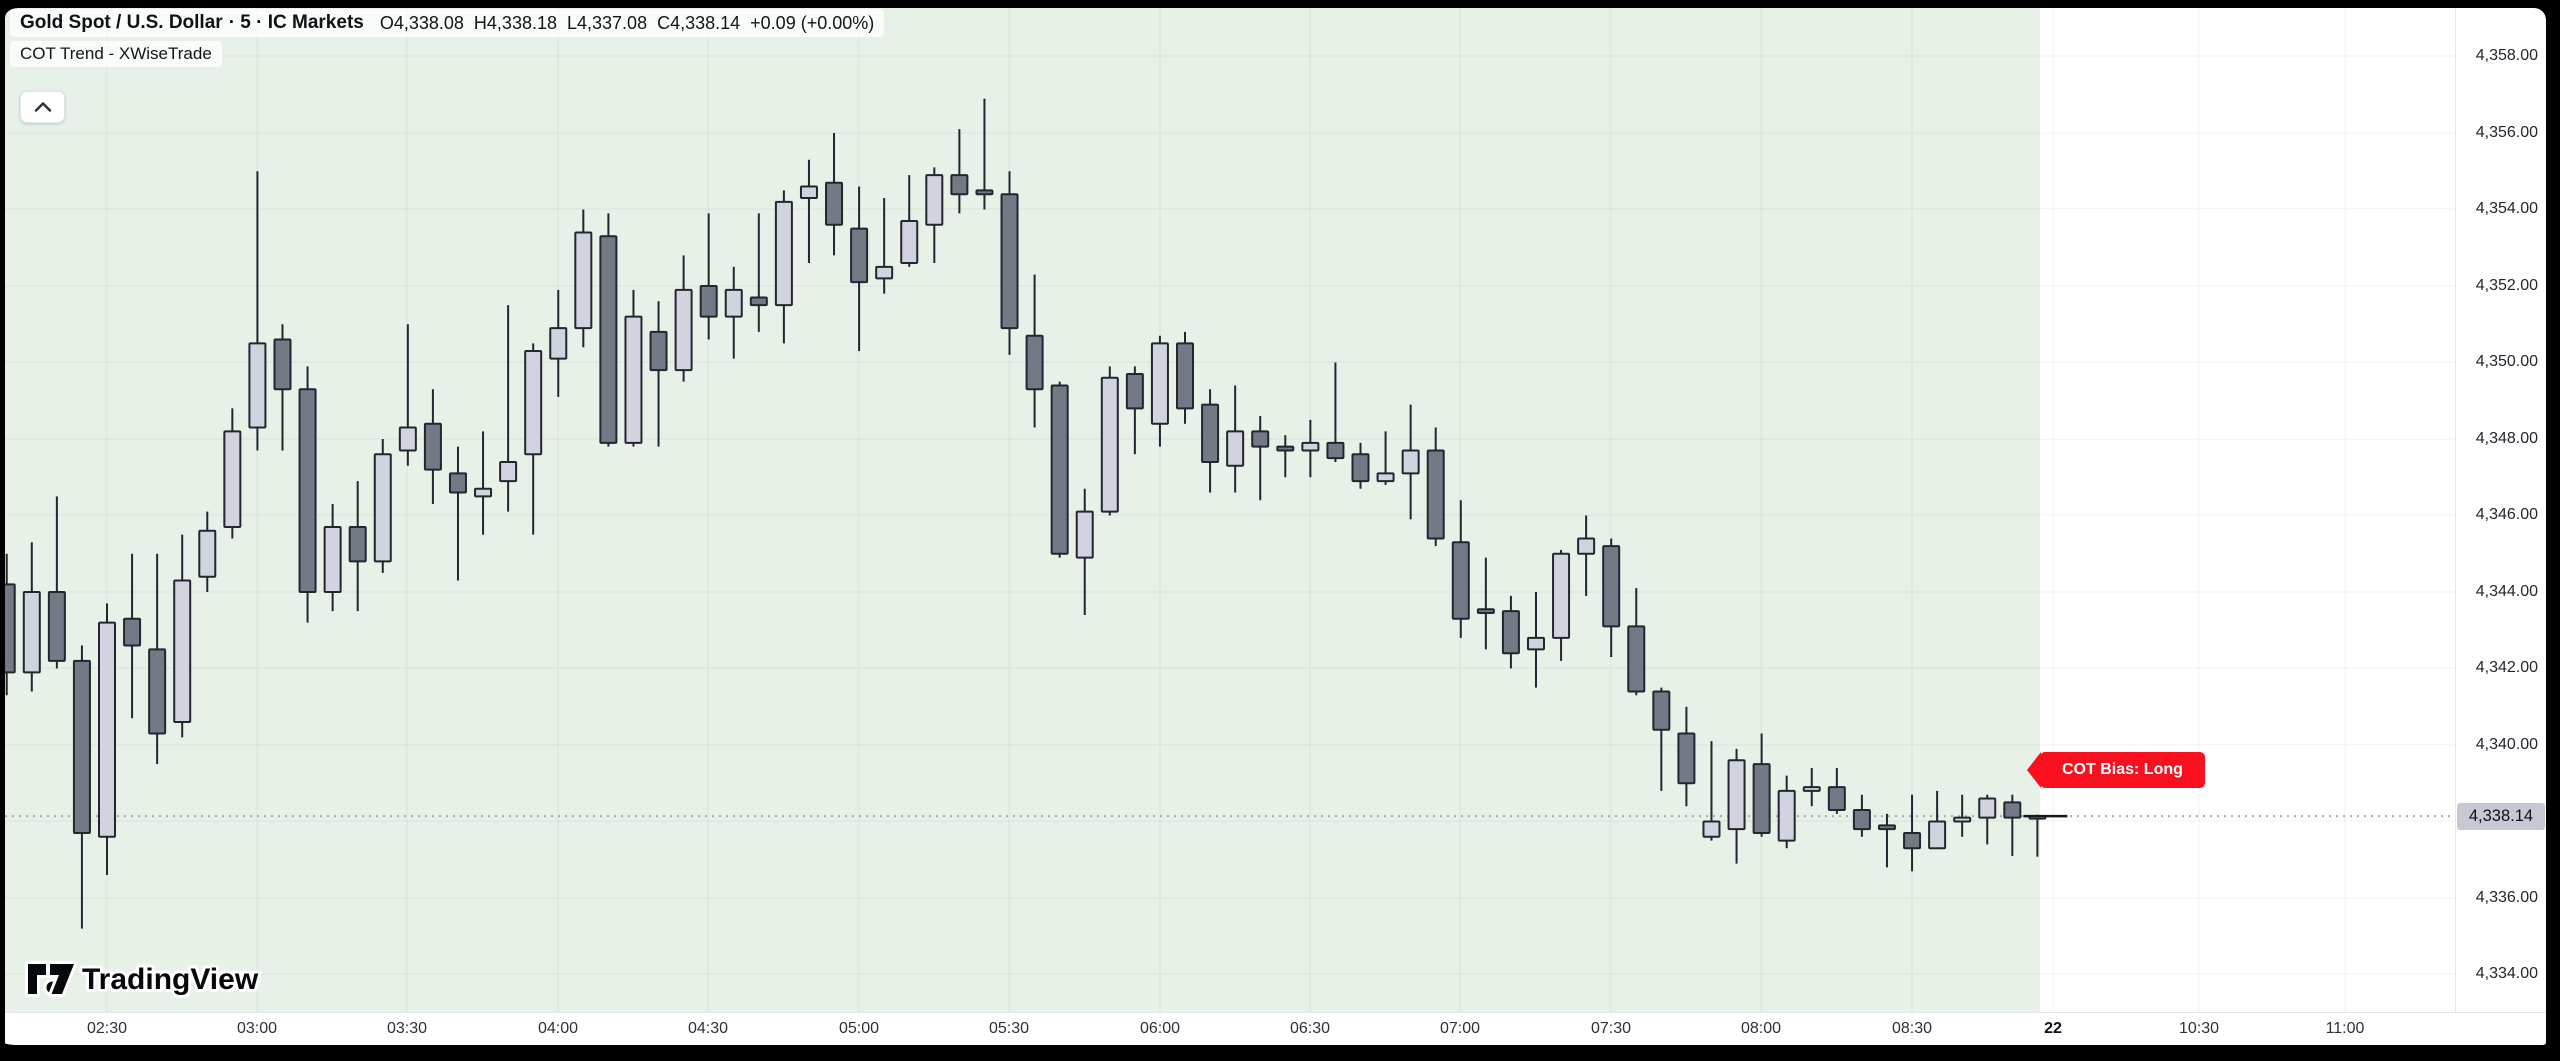  Describe the element at coordinates (812, 22) in the screenshot. I see `ohlc-change: +0.09 (+0.00%)` at that location.